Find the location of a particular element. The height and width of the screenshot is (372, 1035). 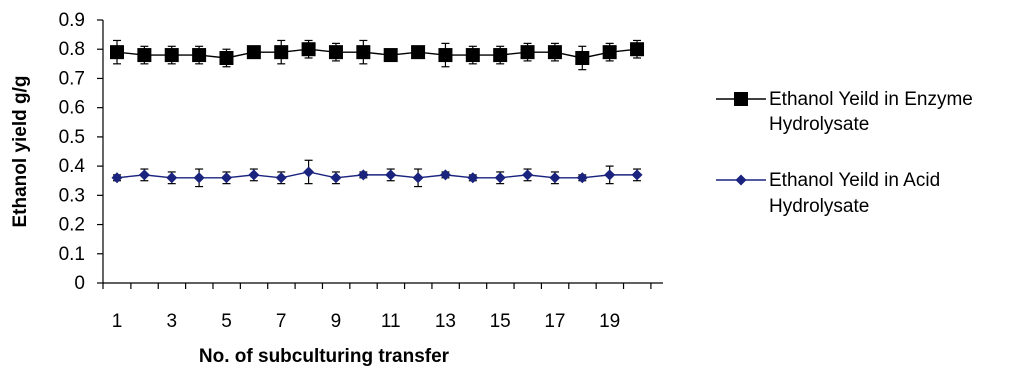

x-tick-label: 11 is located at coordinates (391, 321).